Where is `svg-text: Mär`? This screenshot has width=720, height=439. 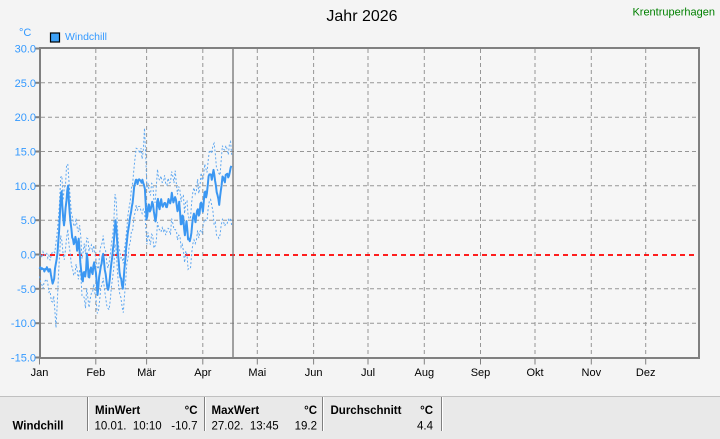 svg-text: Mär is located at coordinates (146, 373).